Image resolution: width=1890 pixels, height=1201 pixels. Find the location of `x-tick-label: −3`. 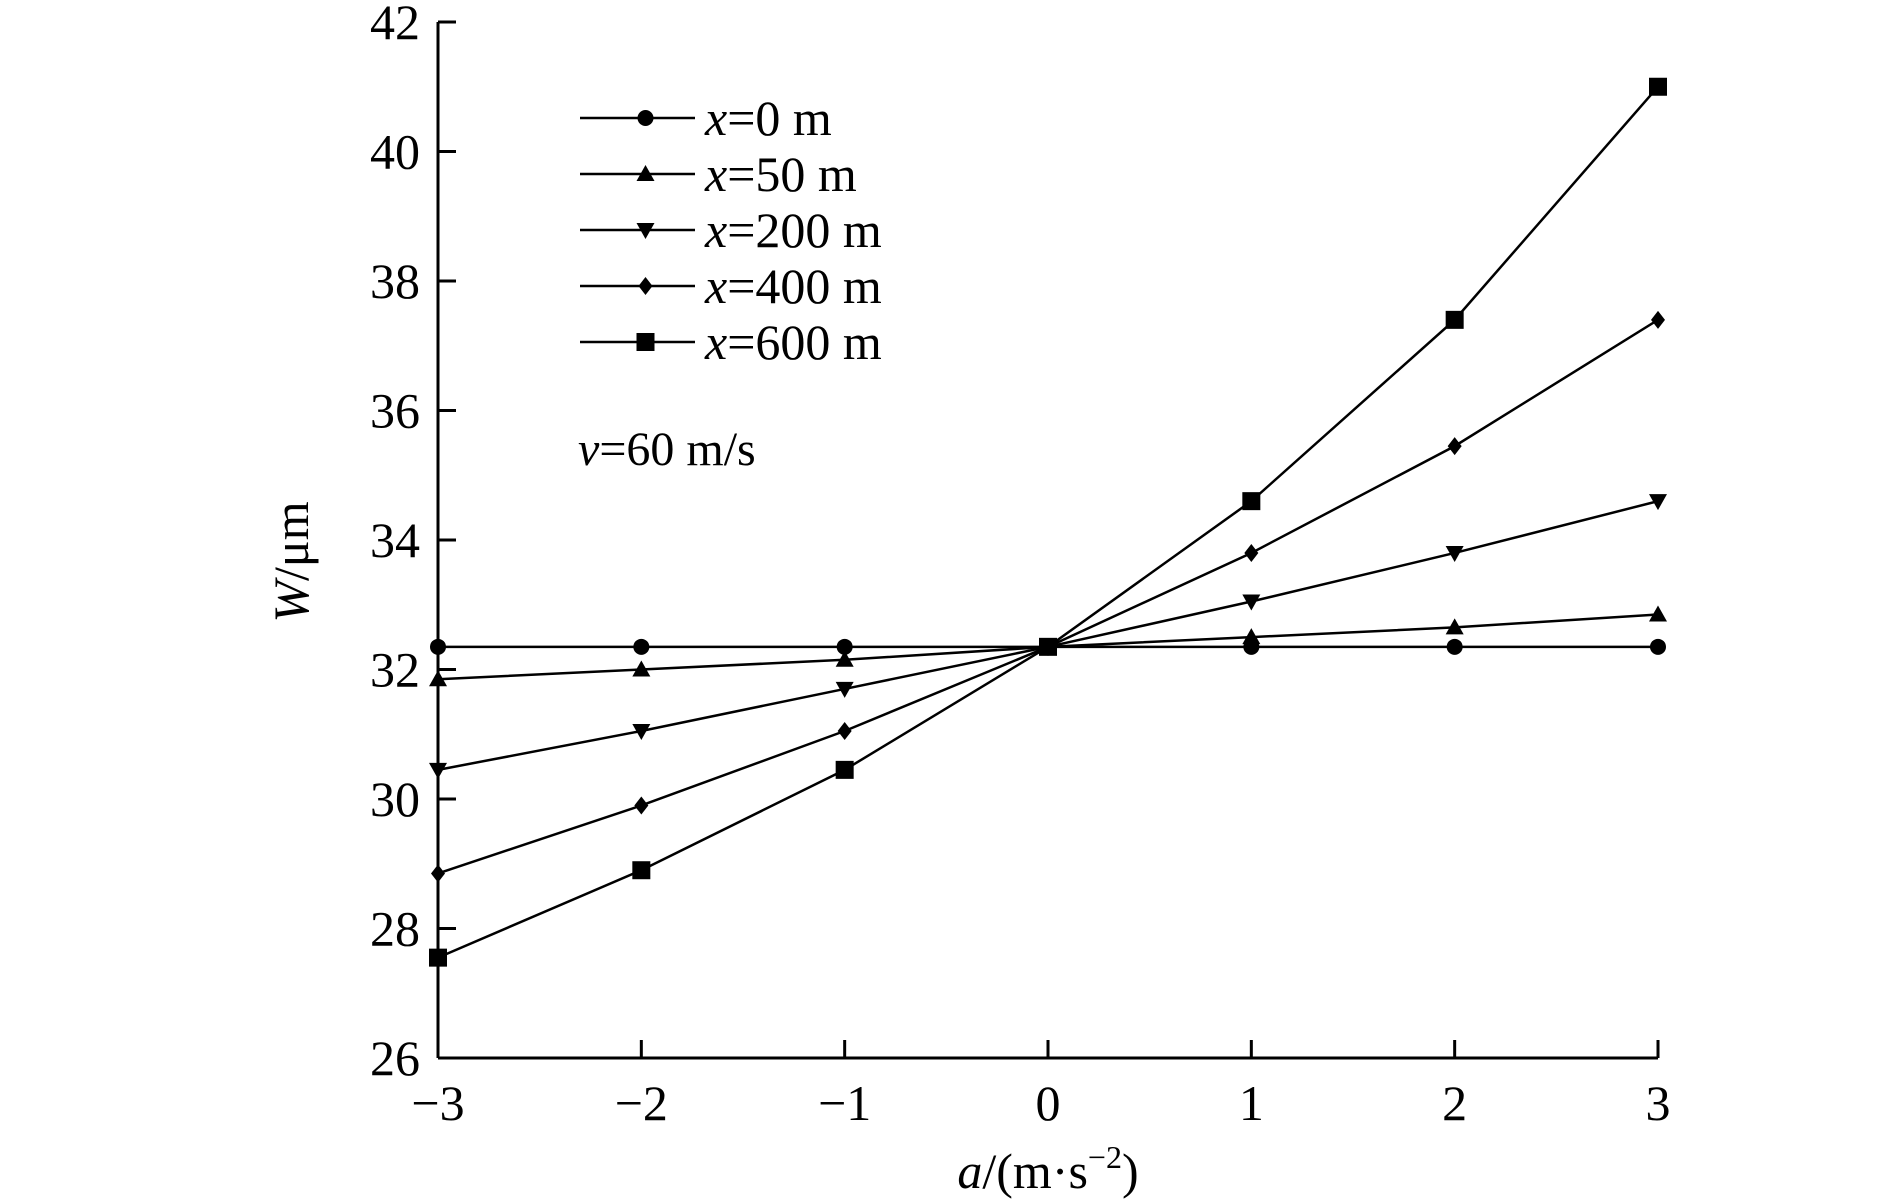

x-tick-label: −3 is located at coordinates (437, 1103).